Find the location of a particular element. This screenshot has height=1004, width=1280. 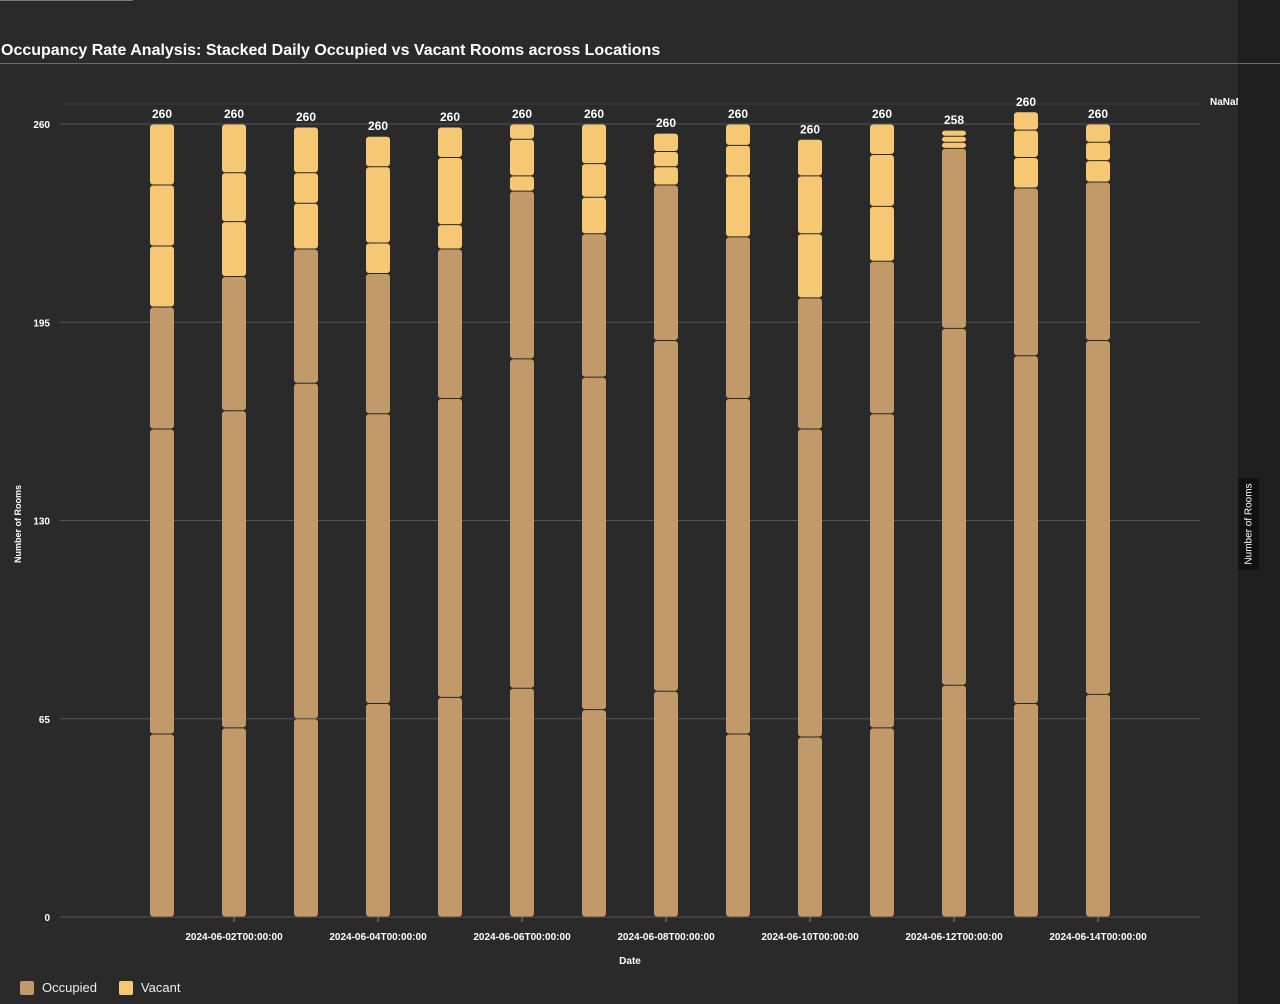

y-tick-label: 0 is located at coordinates (47, 918).